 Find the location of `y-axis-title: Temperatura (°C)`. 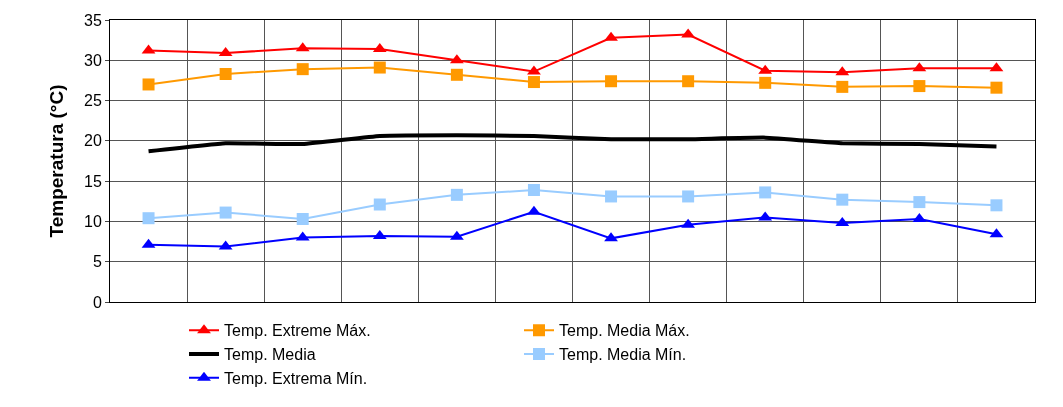

y-axis-title: Temperatura (°C) is located at coordinates (56, 161).